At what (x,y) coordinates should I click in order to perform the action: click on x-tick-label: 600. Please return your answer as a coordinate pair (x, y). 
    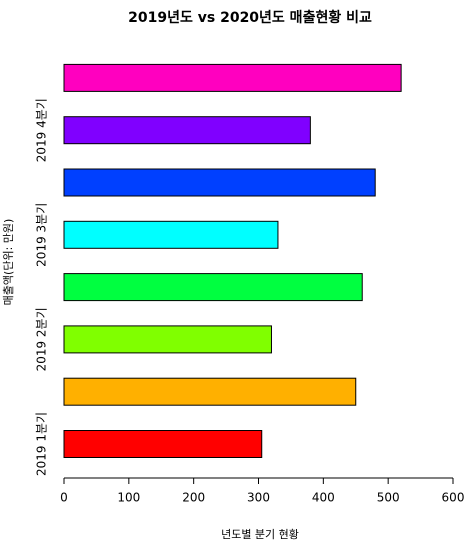
    Looking at the image, I should click on (453, 498).